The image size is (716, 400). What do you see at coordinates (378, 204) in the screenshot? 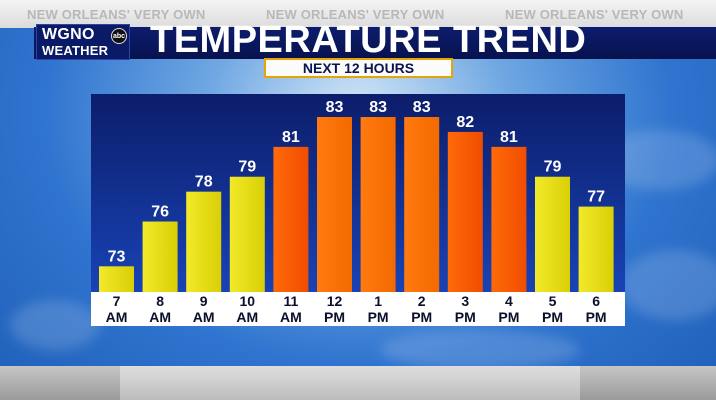
I see `bar-1-pm` at bounding box center [378, 204].